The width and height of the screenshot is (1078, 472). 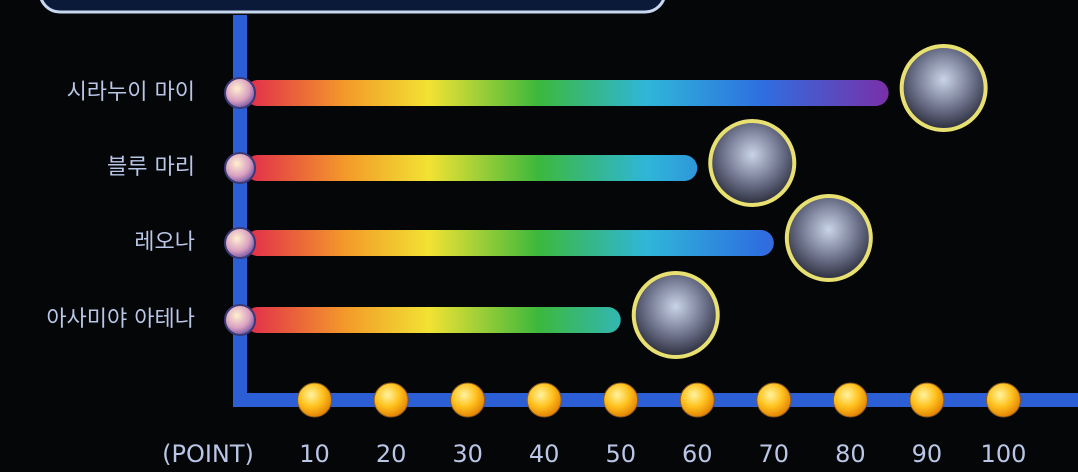 What do you see at coordinates (620, 454) in the screenshot?
I see `x-tick-label: 50` at bounding box center [620, 454].